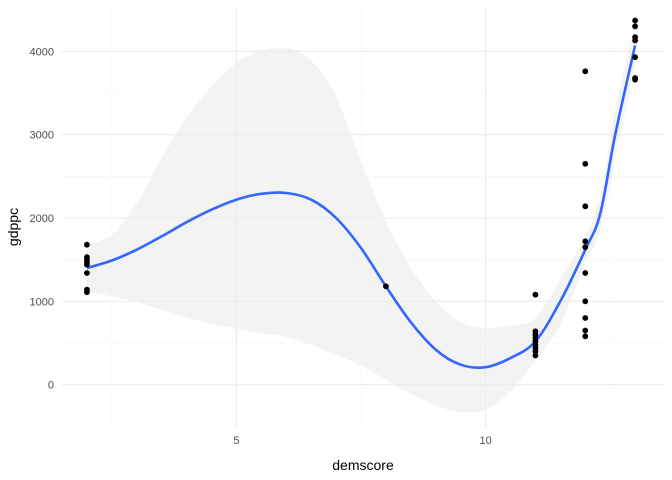 This screenshot has width=672, height=480. I want to click on x-tick-label: 5, so click(236, 441).